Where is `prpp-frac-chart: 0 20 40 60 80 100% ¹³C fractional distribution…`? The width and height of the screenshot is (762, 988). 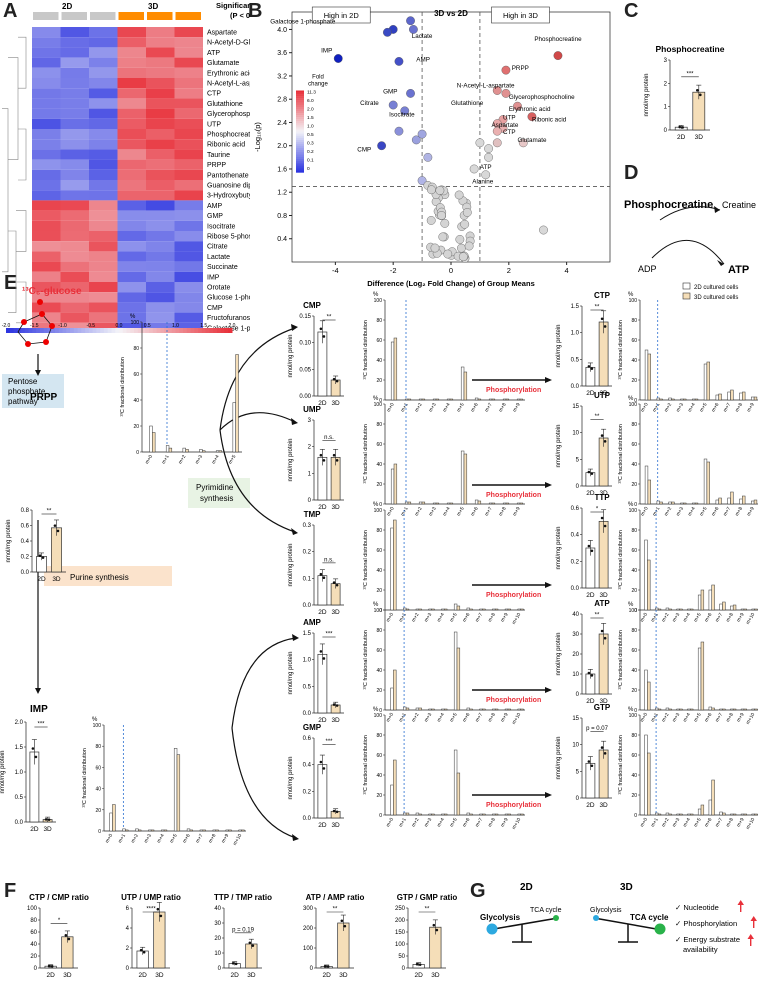
prpp-frac-chart: 0 20 40 60 80 100% ¹³C fractional distribution… is located at coordinates (181, 389).